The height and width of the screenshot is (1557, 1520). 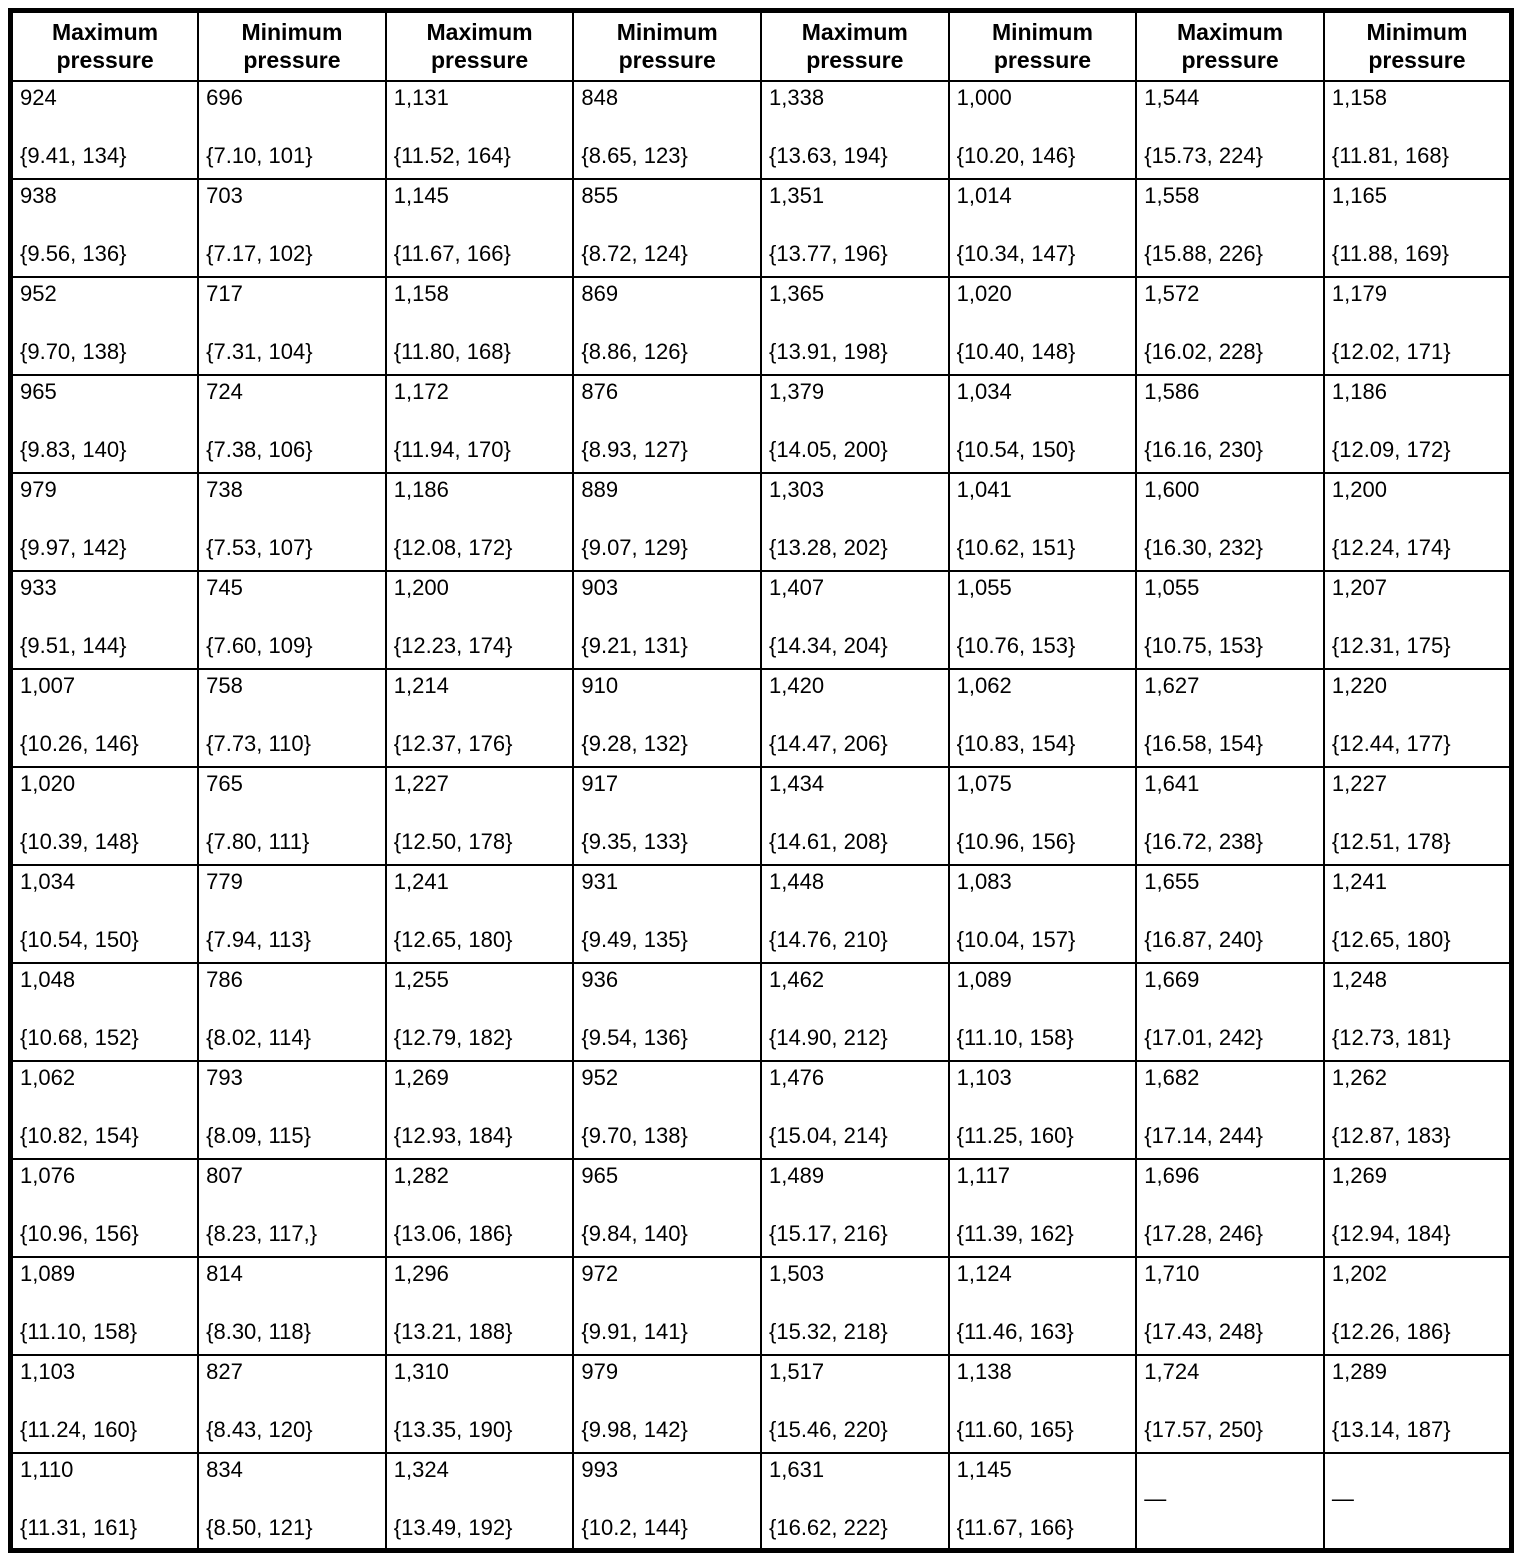 I want to click on table-cell: —, so click(x=1230, y=1501).